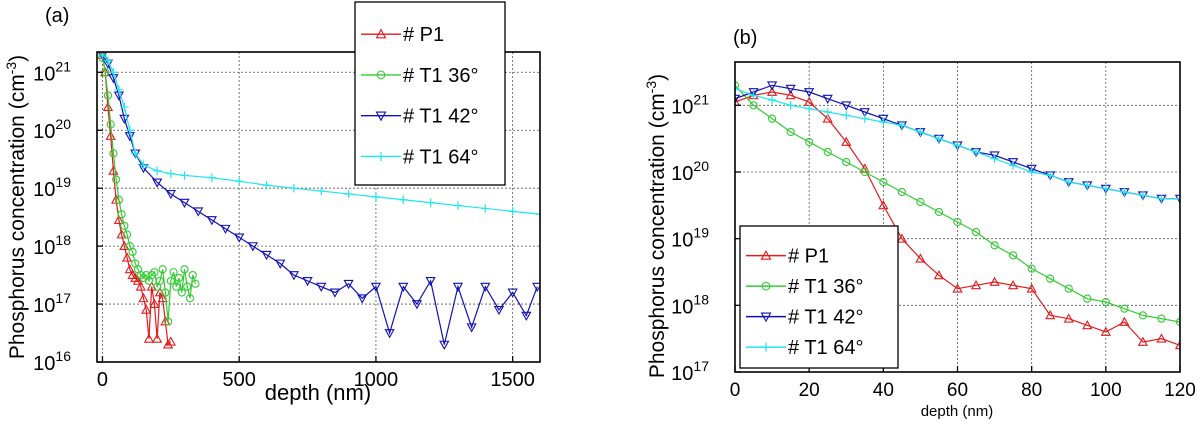 Image resolution: width=1200 pixels, height=430 pixels. What do you see at coordinates (52, 187) in the screenshot?
I see `y-tick-label: 1019` at bounding box center [52, 187].